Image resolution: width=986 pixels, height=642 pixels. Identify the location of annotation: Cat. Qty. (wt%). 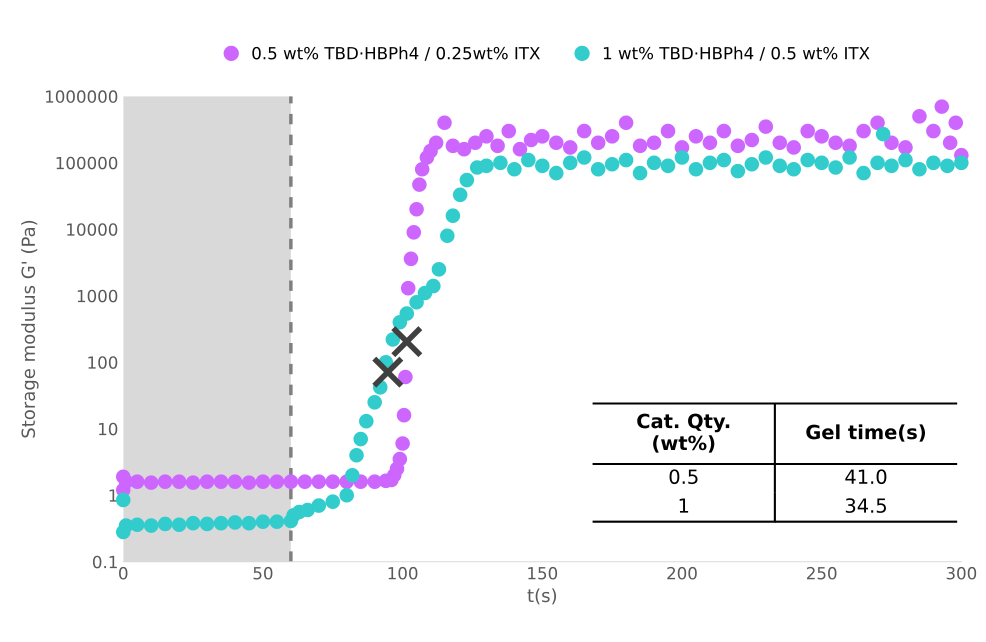
(683, 433).